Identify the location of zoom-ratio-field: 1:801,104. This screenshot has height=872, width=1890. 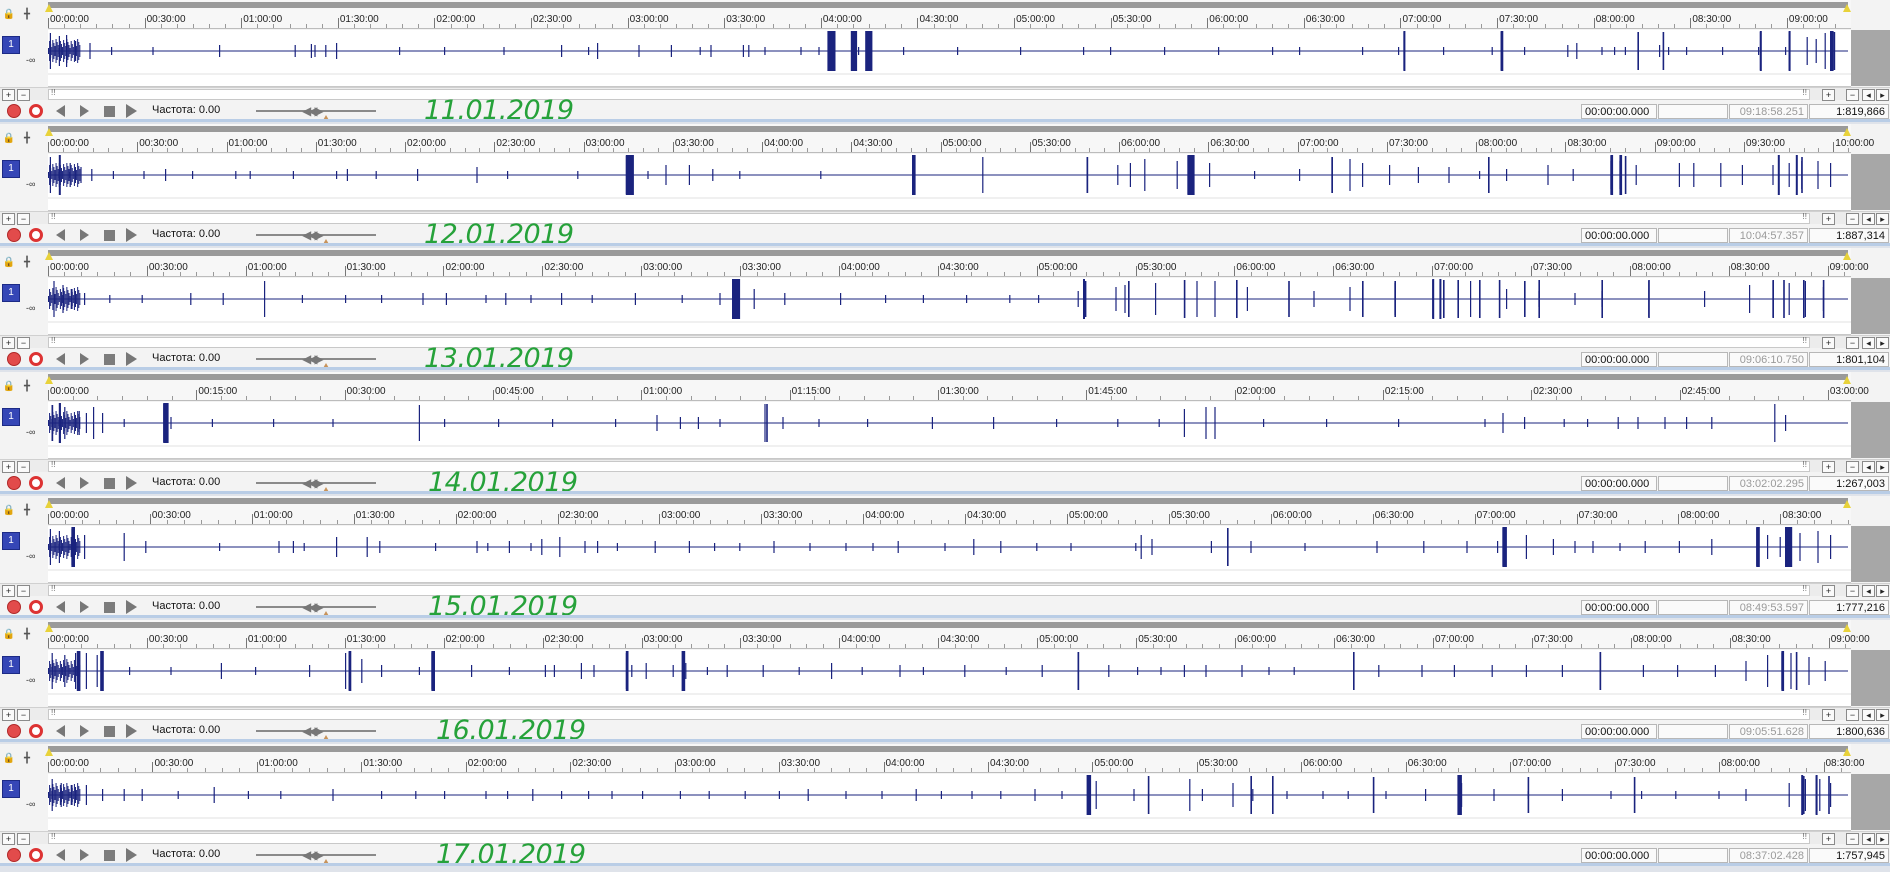
(1849, 359).